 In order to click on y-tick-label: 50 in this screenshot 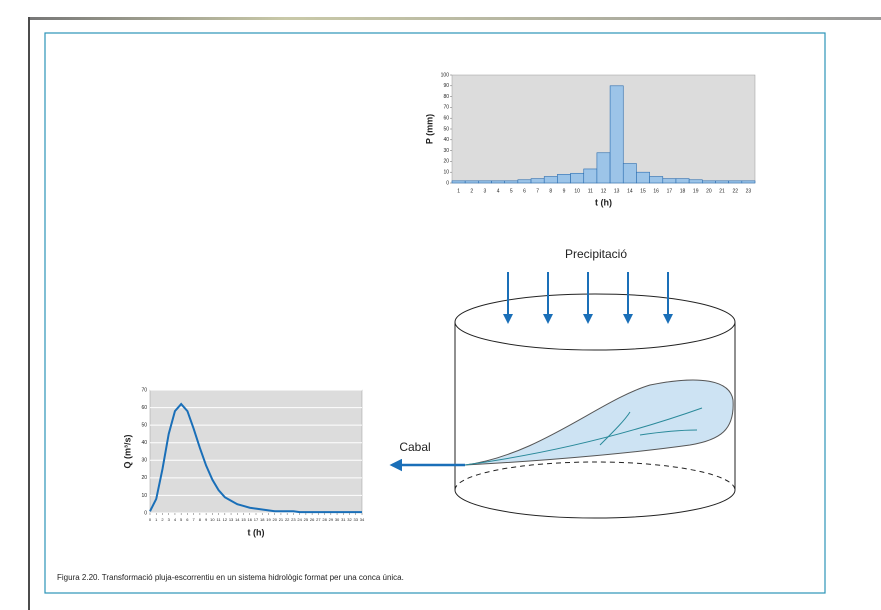, I will do `click(144, 425)`.